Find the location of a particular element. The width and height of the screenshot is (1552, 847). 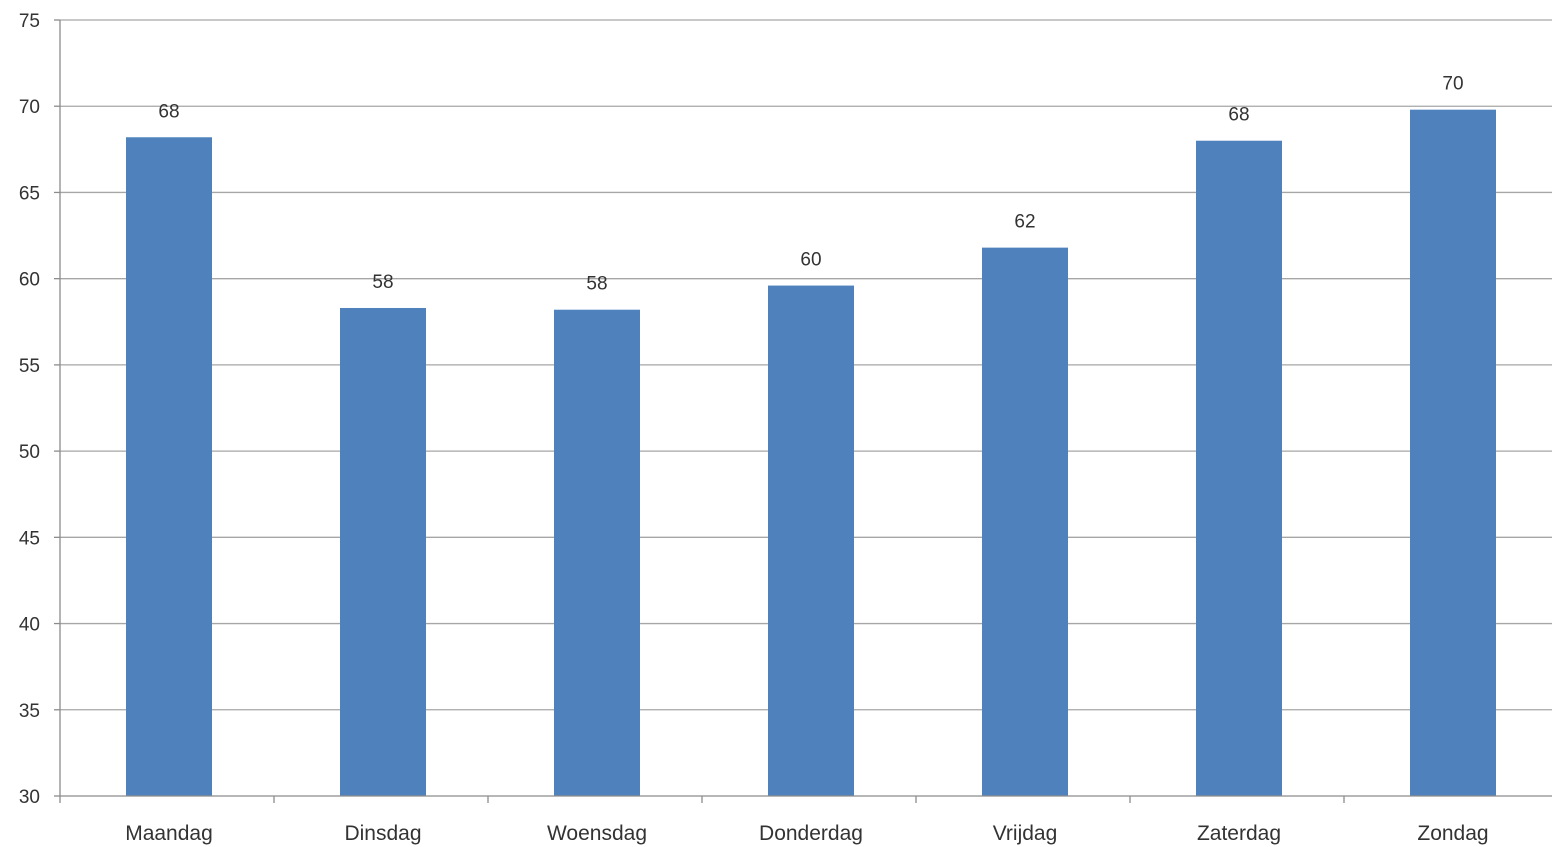

data-label-zaterdag: 68 is located at coordinates (1238, 115).